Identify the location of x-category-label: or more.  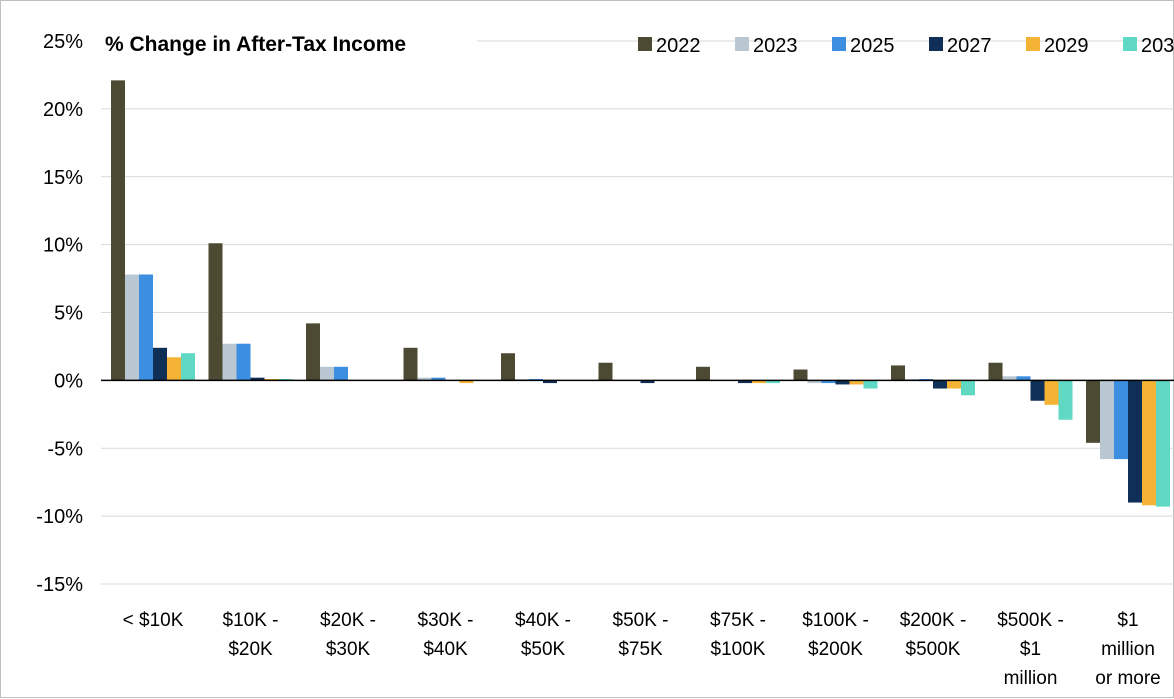
(1127, 678).